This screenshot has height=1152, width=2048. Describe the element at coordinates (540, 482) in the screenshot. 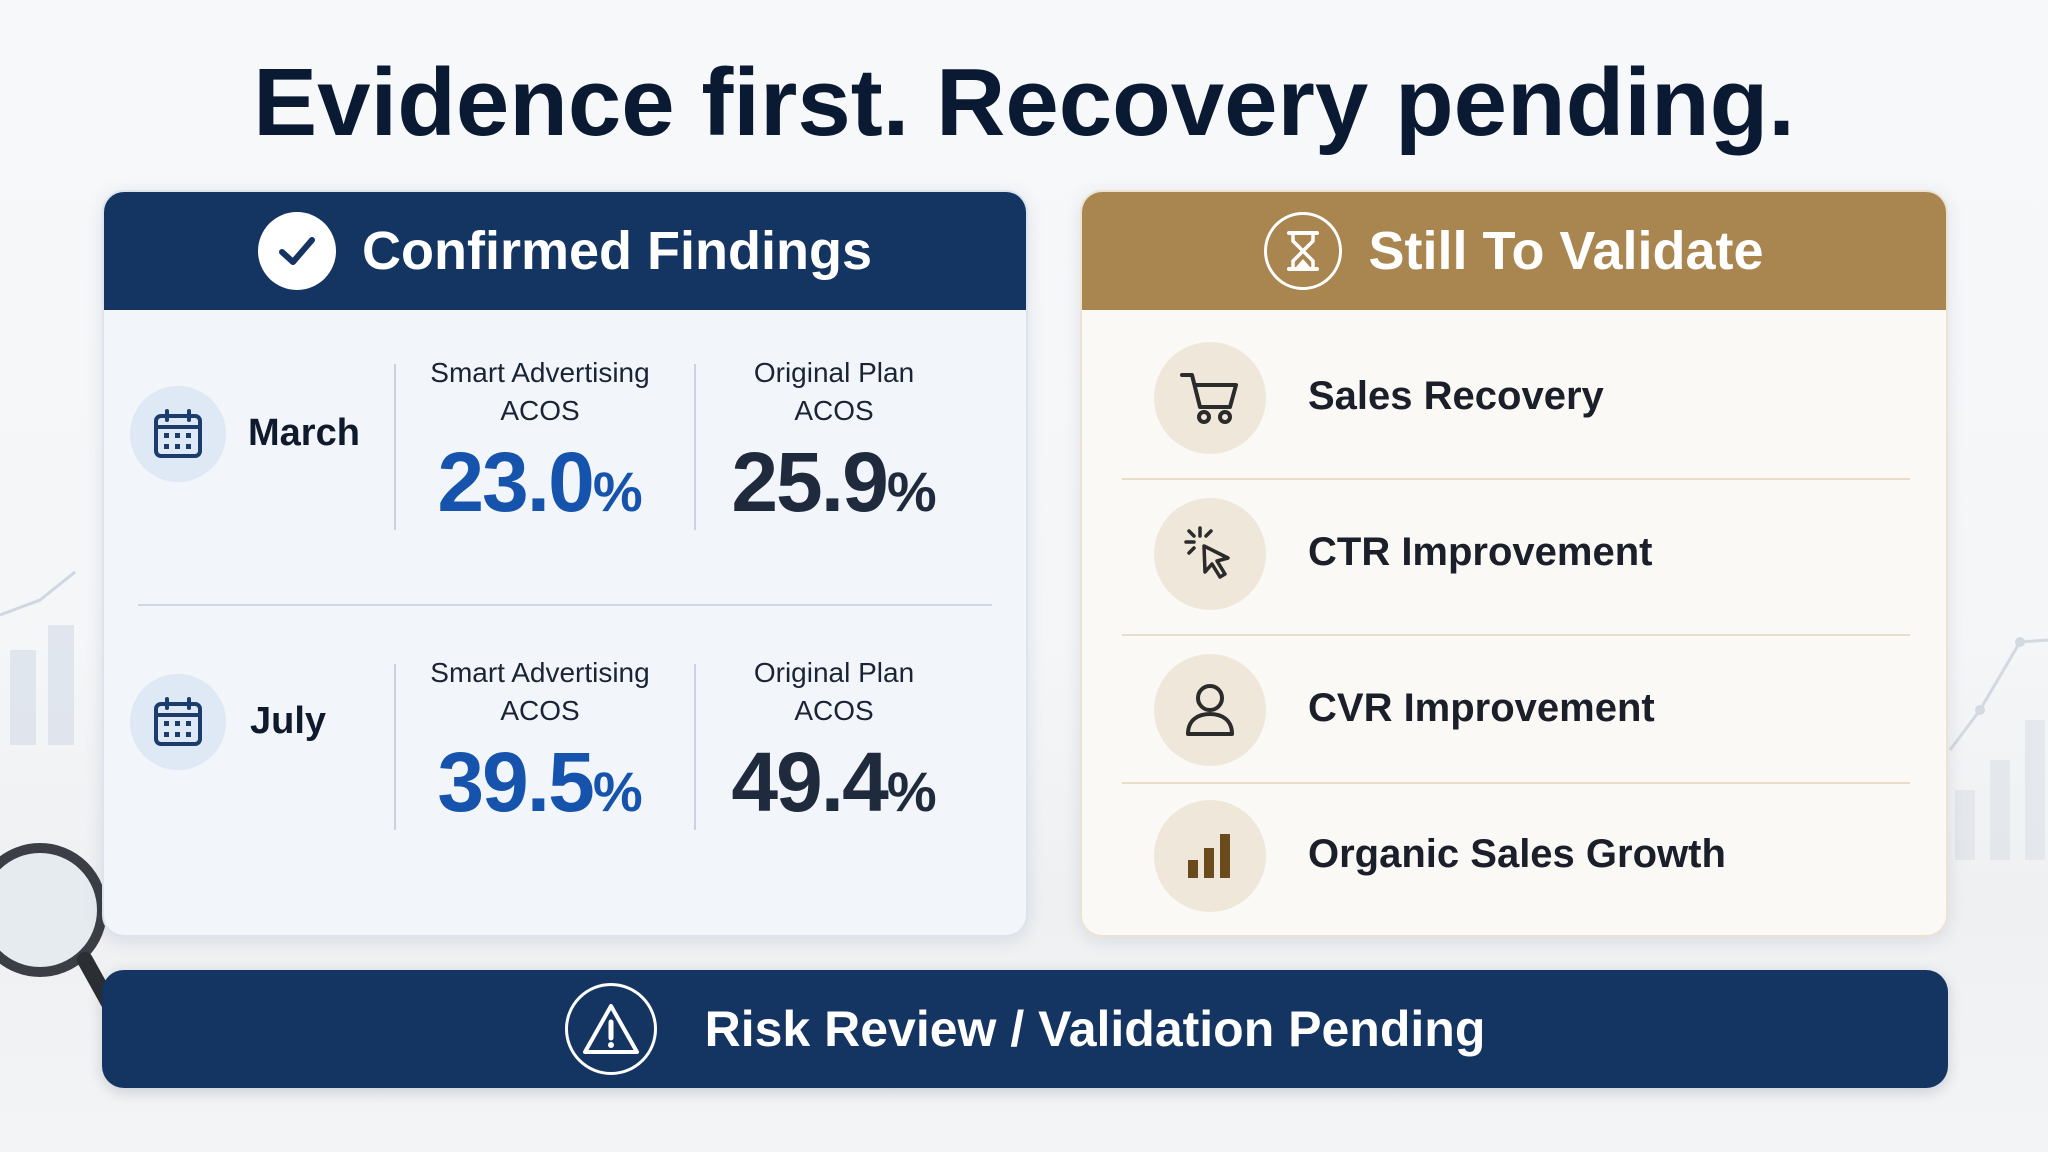

I see `smart-acos-value: 23.0%` at that location.